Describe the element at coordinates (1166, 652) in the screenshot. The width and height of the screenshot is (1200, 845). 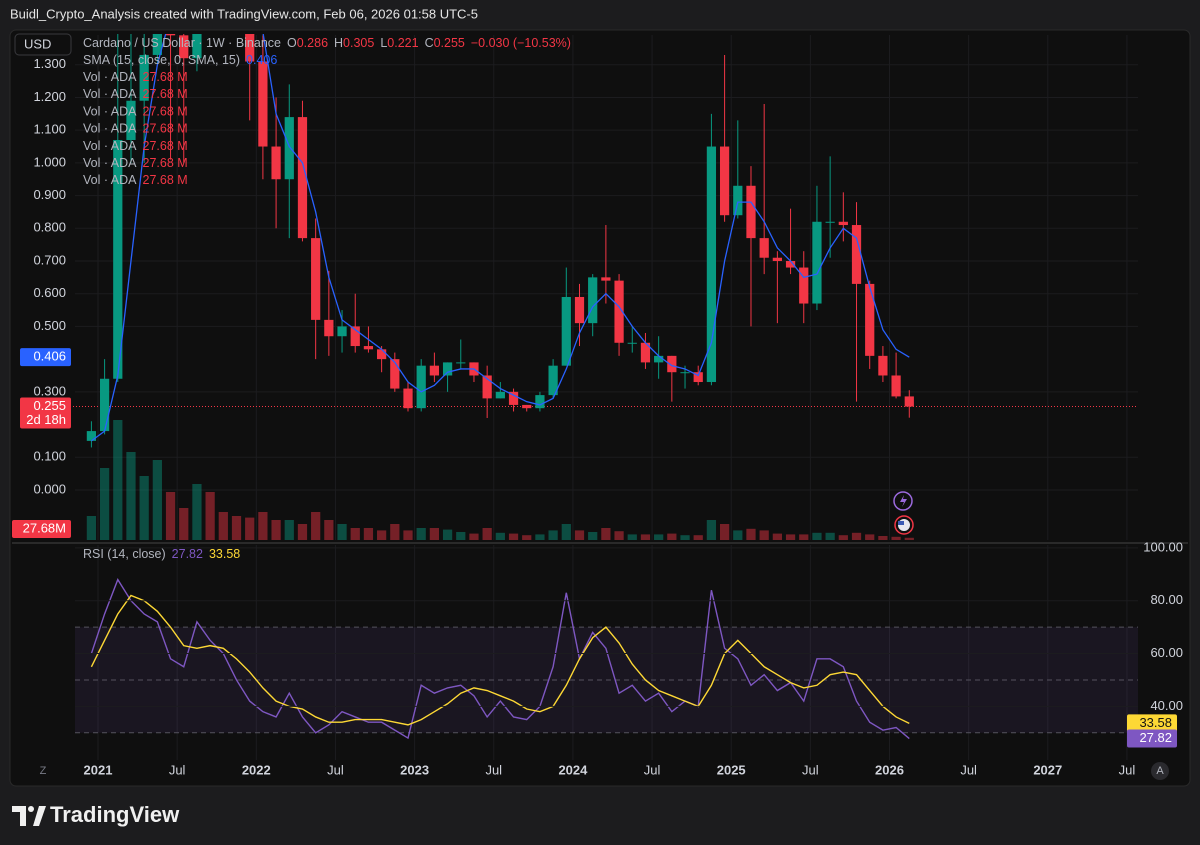
I see `y-tick-label: 60.00` at that location.